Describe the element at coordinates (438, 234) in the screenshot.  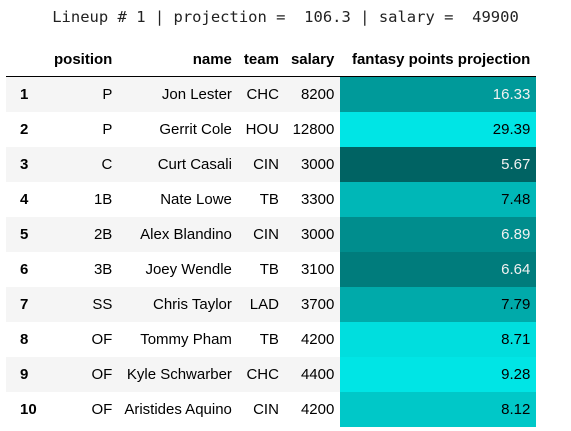
I see `projection-cell: 6.89` at that location.